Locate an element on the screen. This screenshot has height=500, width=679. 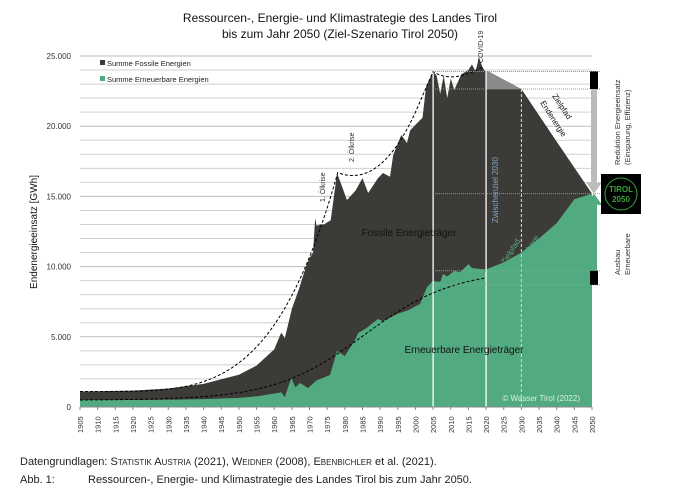
x-tick-label: 1985 is located at coordinates (362, 424).